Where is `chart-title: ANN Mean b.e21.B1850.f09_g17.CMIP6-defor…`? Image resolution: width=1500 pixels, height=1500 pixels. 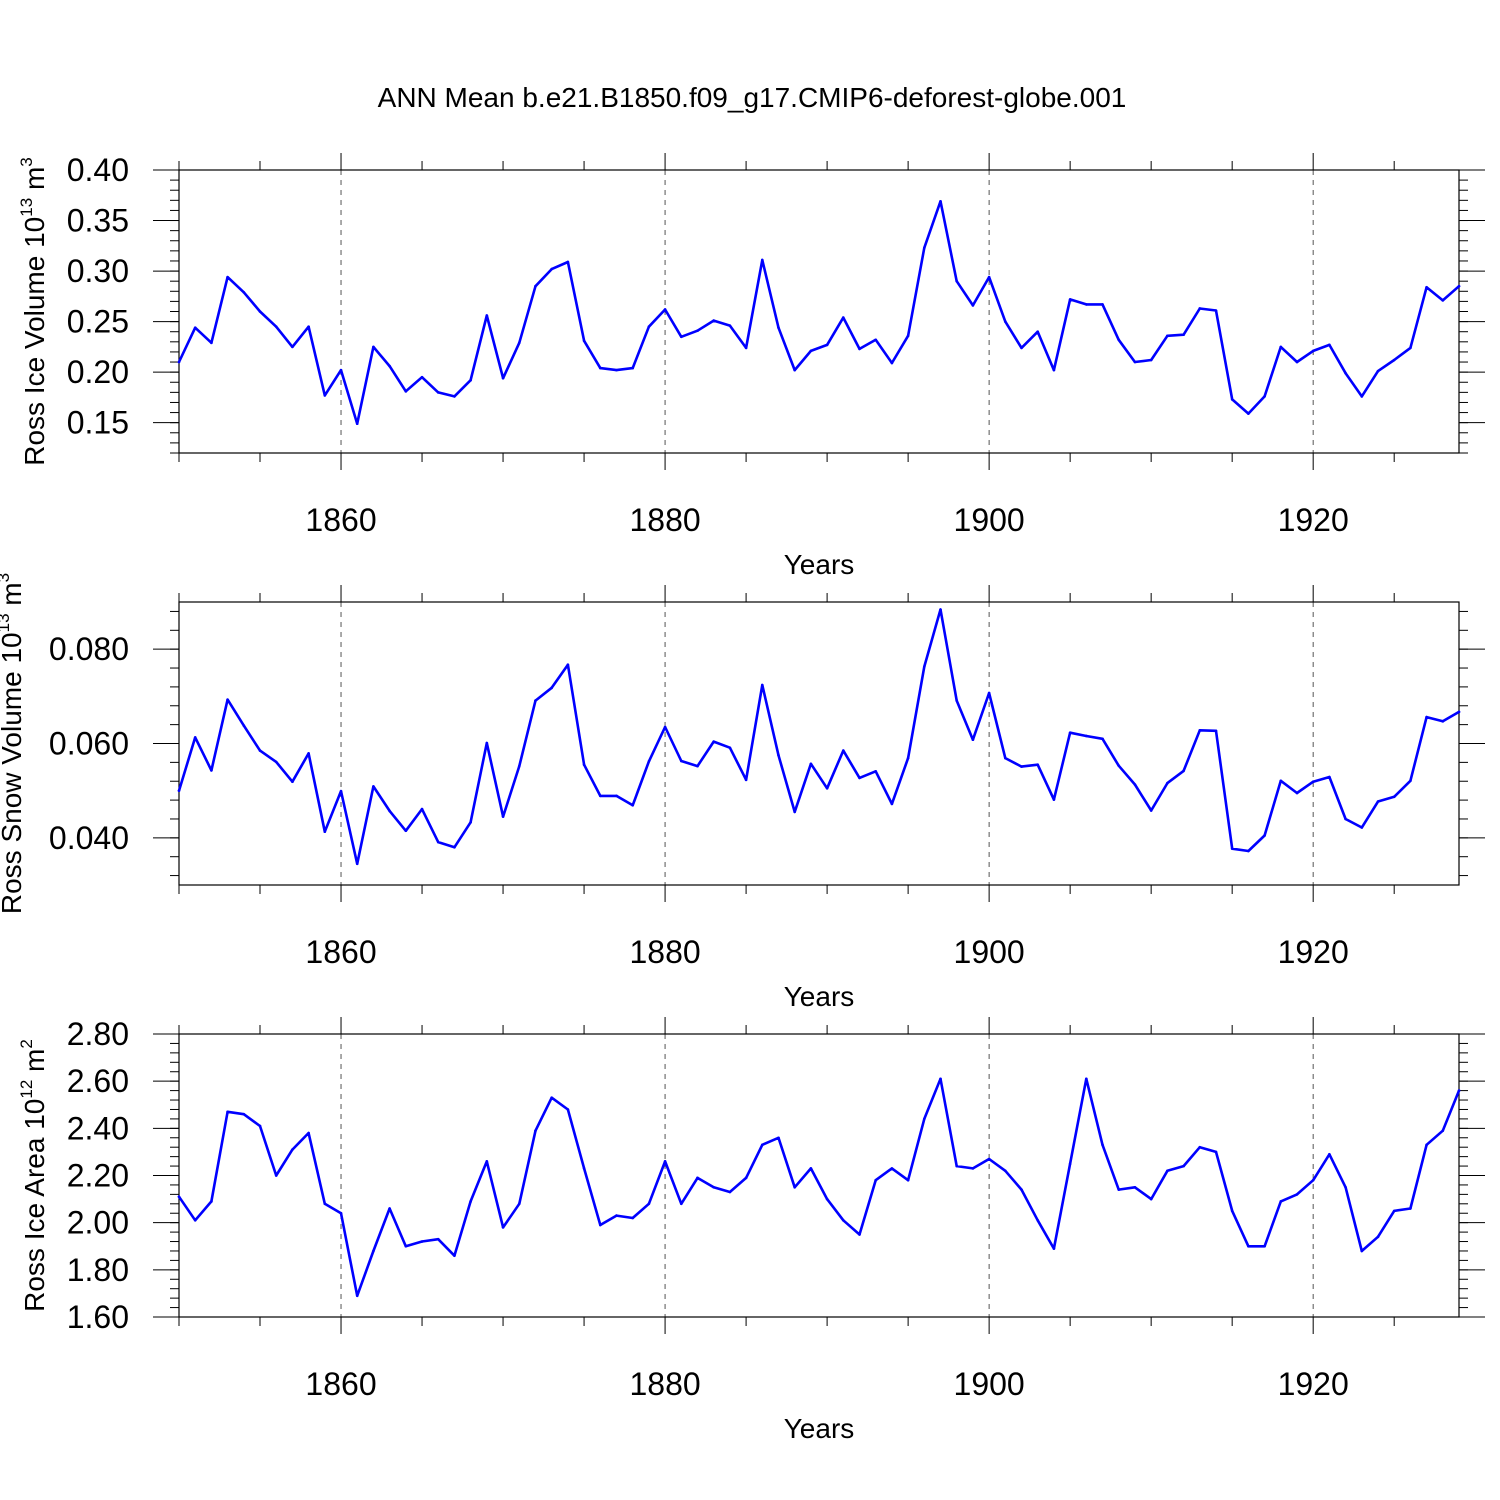
chart-title: ANN Mean b.e21.B1850.f09_g17.CMIP6-defor… is located at coordinates (752, 97).